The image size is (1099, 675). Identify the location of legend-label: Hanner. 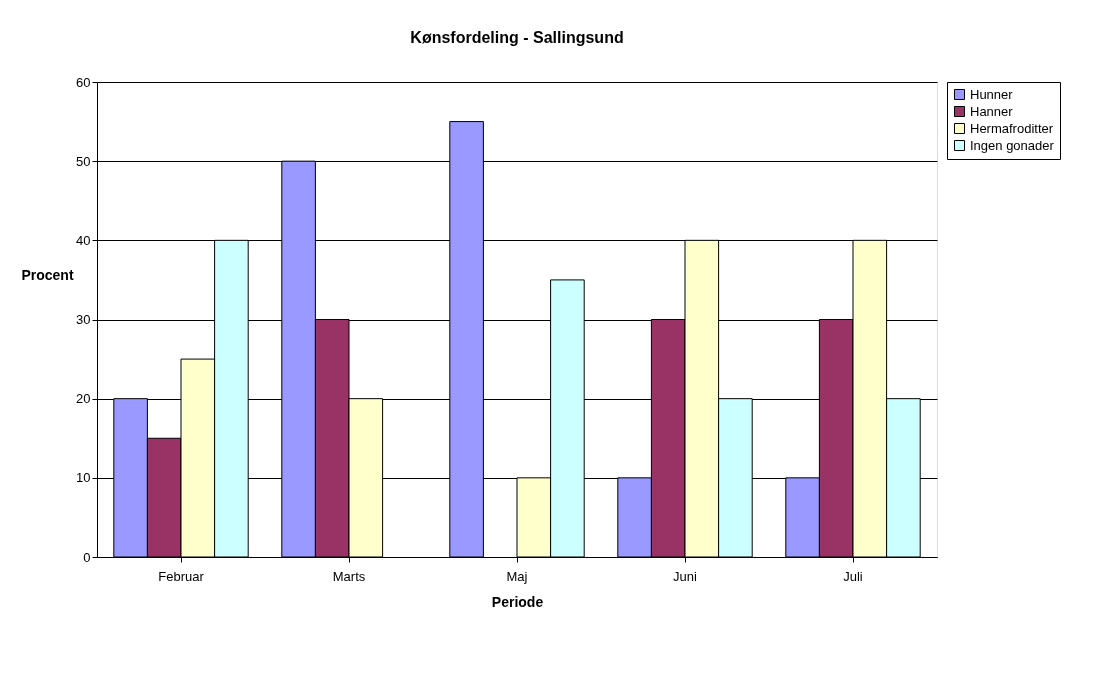
(992, 111).